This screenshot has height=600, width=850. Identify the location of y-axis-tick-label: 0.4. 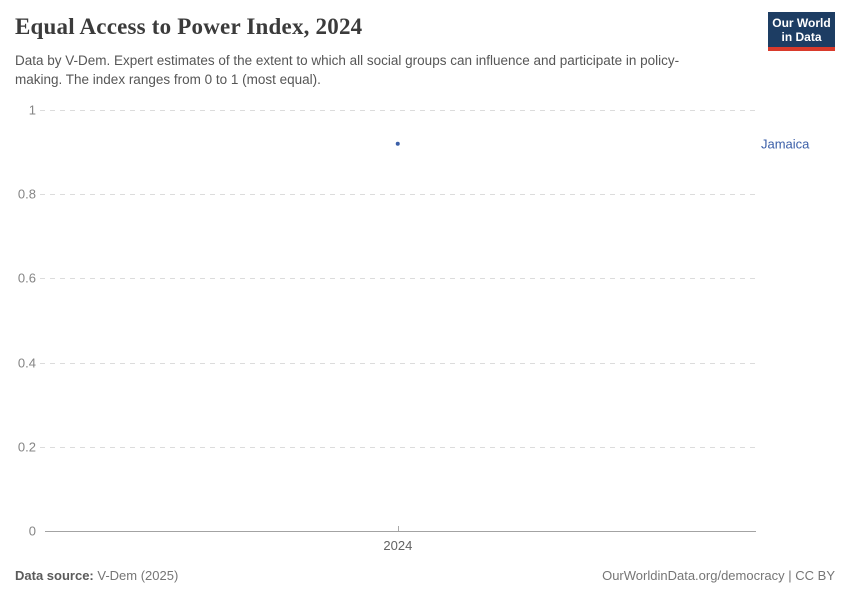
(26, 363).